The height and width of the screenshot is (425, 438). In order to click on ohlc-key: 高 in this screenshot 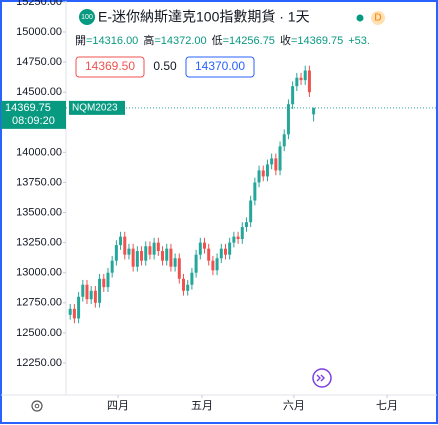, I will do `click(148, 40)`.